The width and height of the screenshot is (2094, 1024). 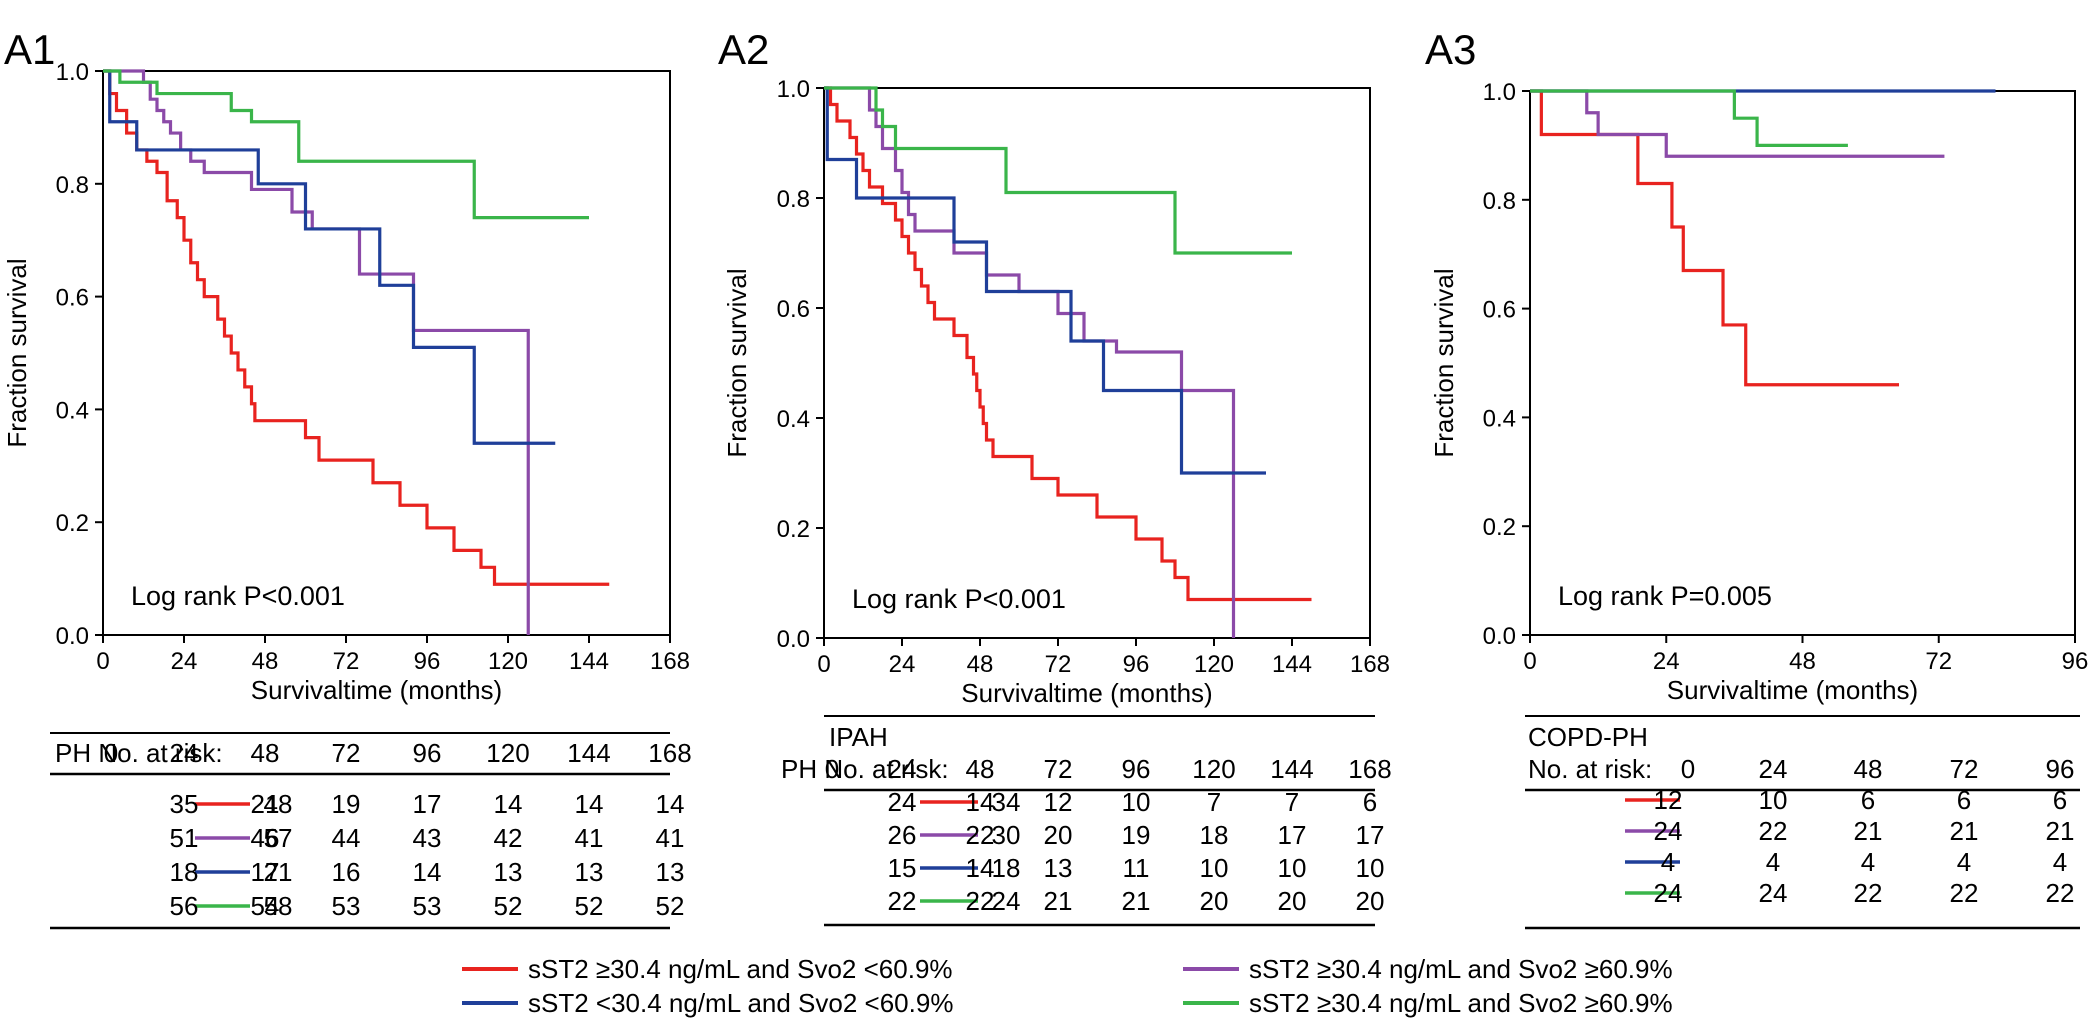 What do you see at coordinates (346, 872) in the screenshot?
I see `panel-1-risk-cell: 16` at bounding box center [346, 872].